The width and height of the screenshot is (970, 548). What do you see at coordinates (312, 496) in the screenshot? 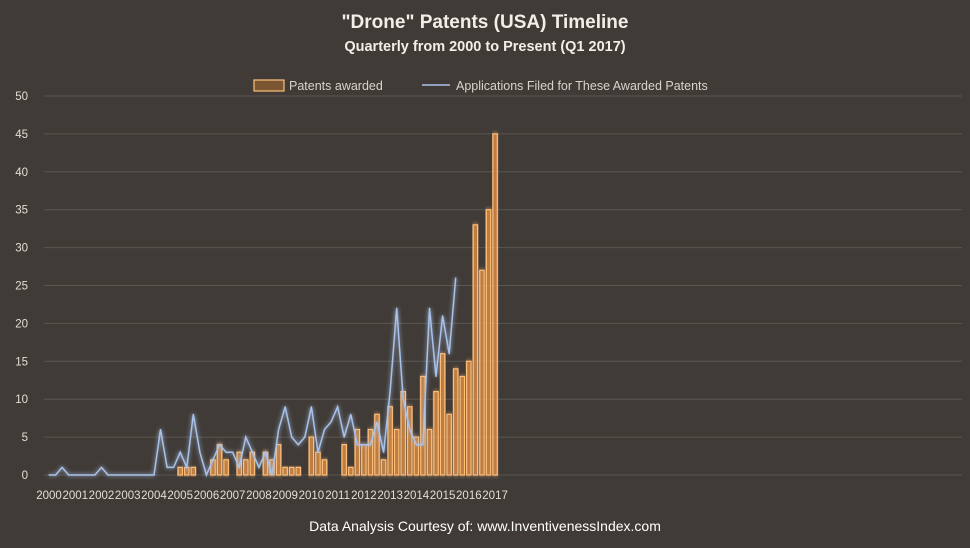
I see `x-tick-label: 2010` at bounding box center [312, 496].